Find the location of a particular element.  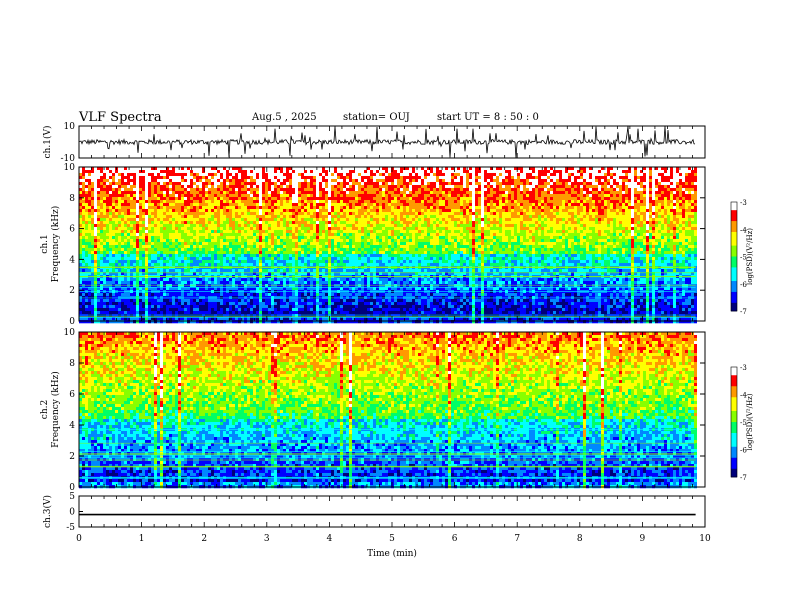

xtick-label: 8 is located at coordinates (580, 539).